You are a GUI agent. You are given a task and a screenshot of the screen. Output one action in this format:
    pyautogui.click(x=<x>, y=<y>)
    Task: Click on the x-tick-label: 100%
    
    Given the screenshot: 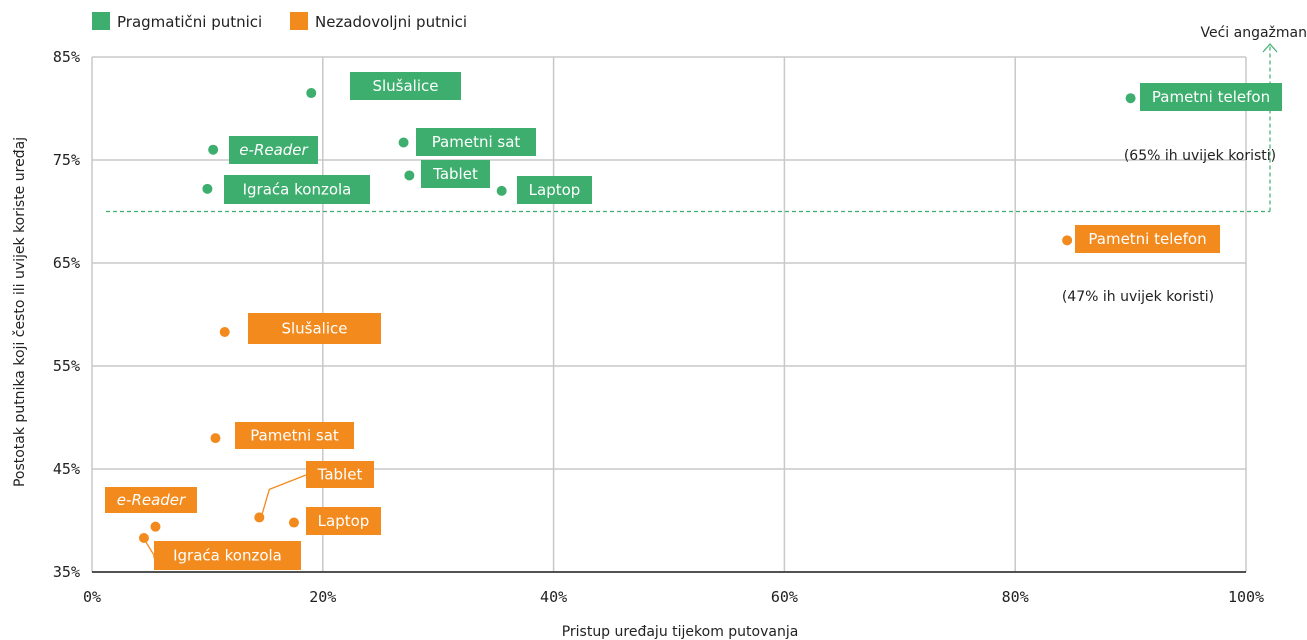 What is the action you would take?
    pyautogui.click(x=1246, y=597)
    